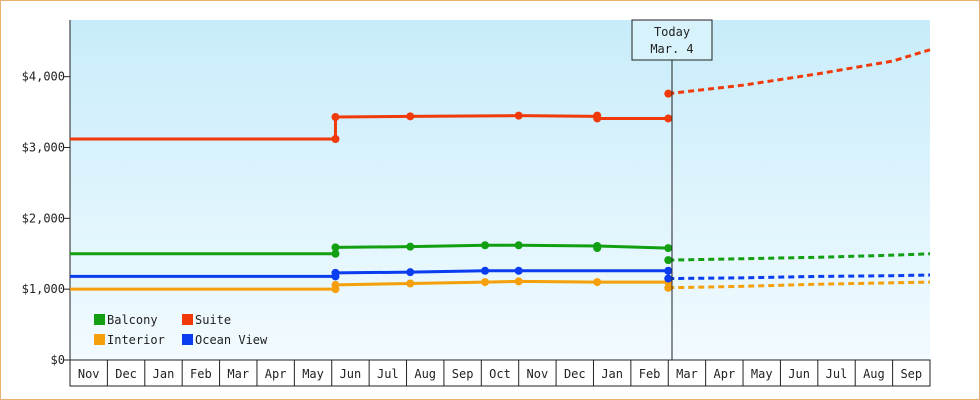 The height and width of the screenshot is (400, 980). I want to click on y-tick-label: $1,000, so click(43, 289).